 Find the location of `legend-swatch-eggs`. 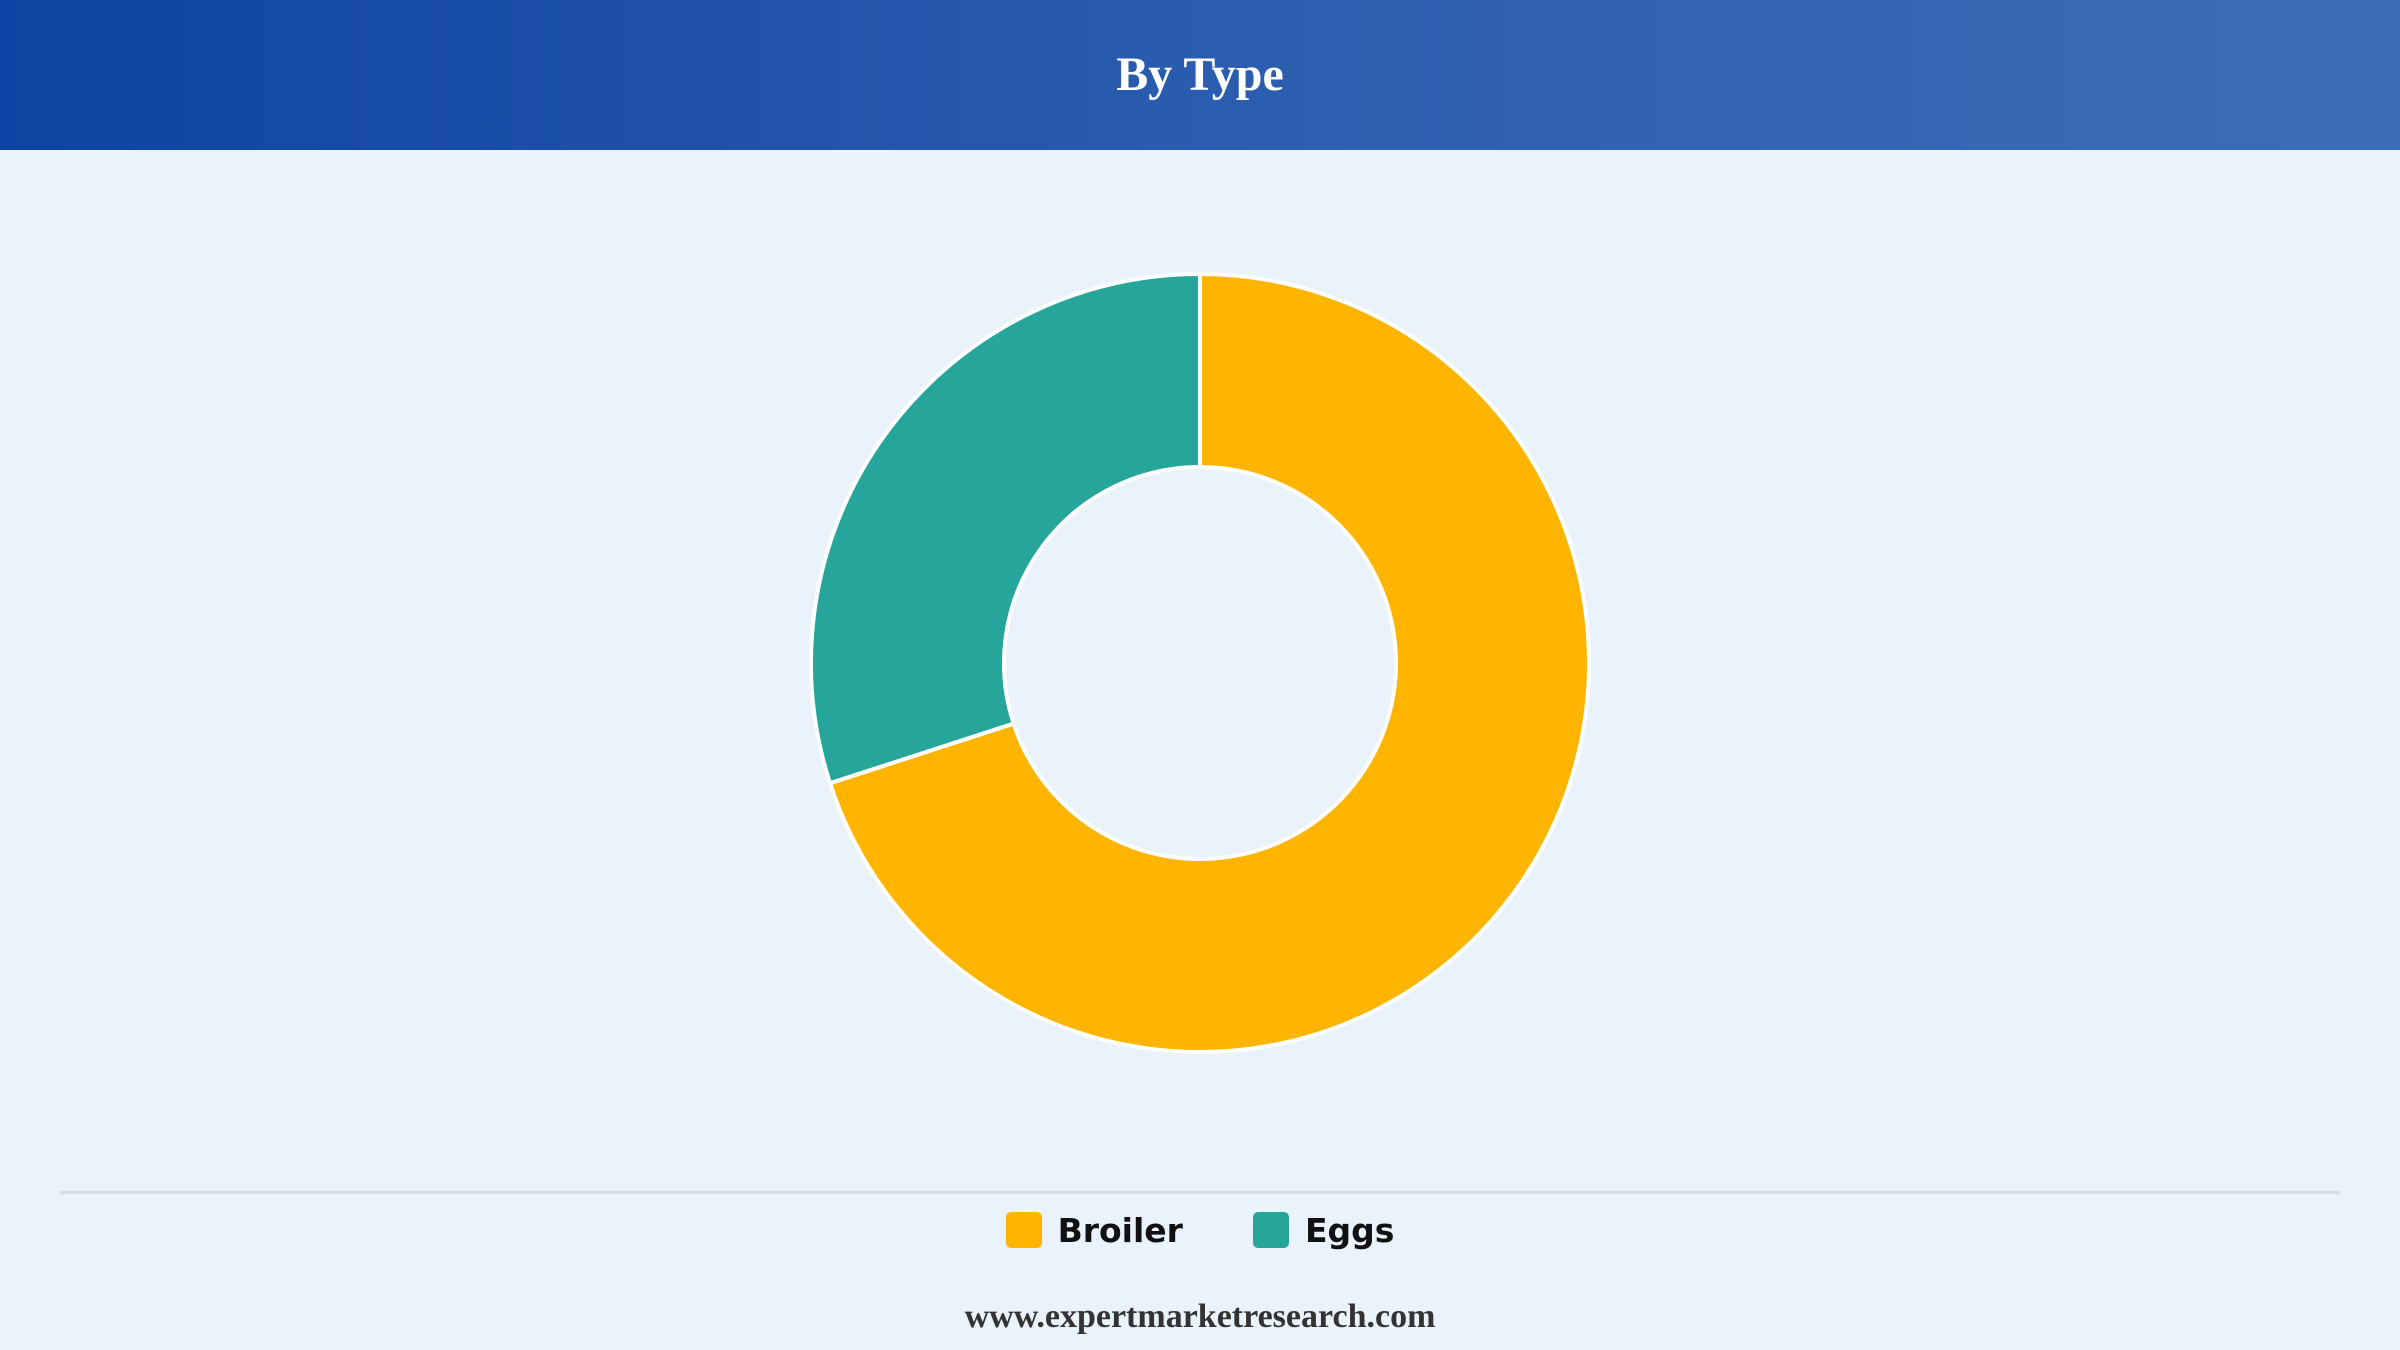

legend-swatch-eggs is located at coordinates (1270, 1230).